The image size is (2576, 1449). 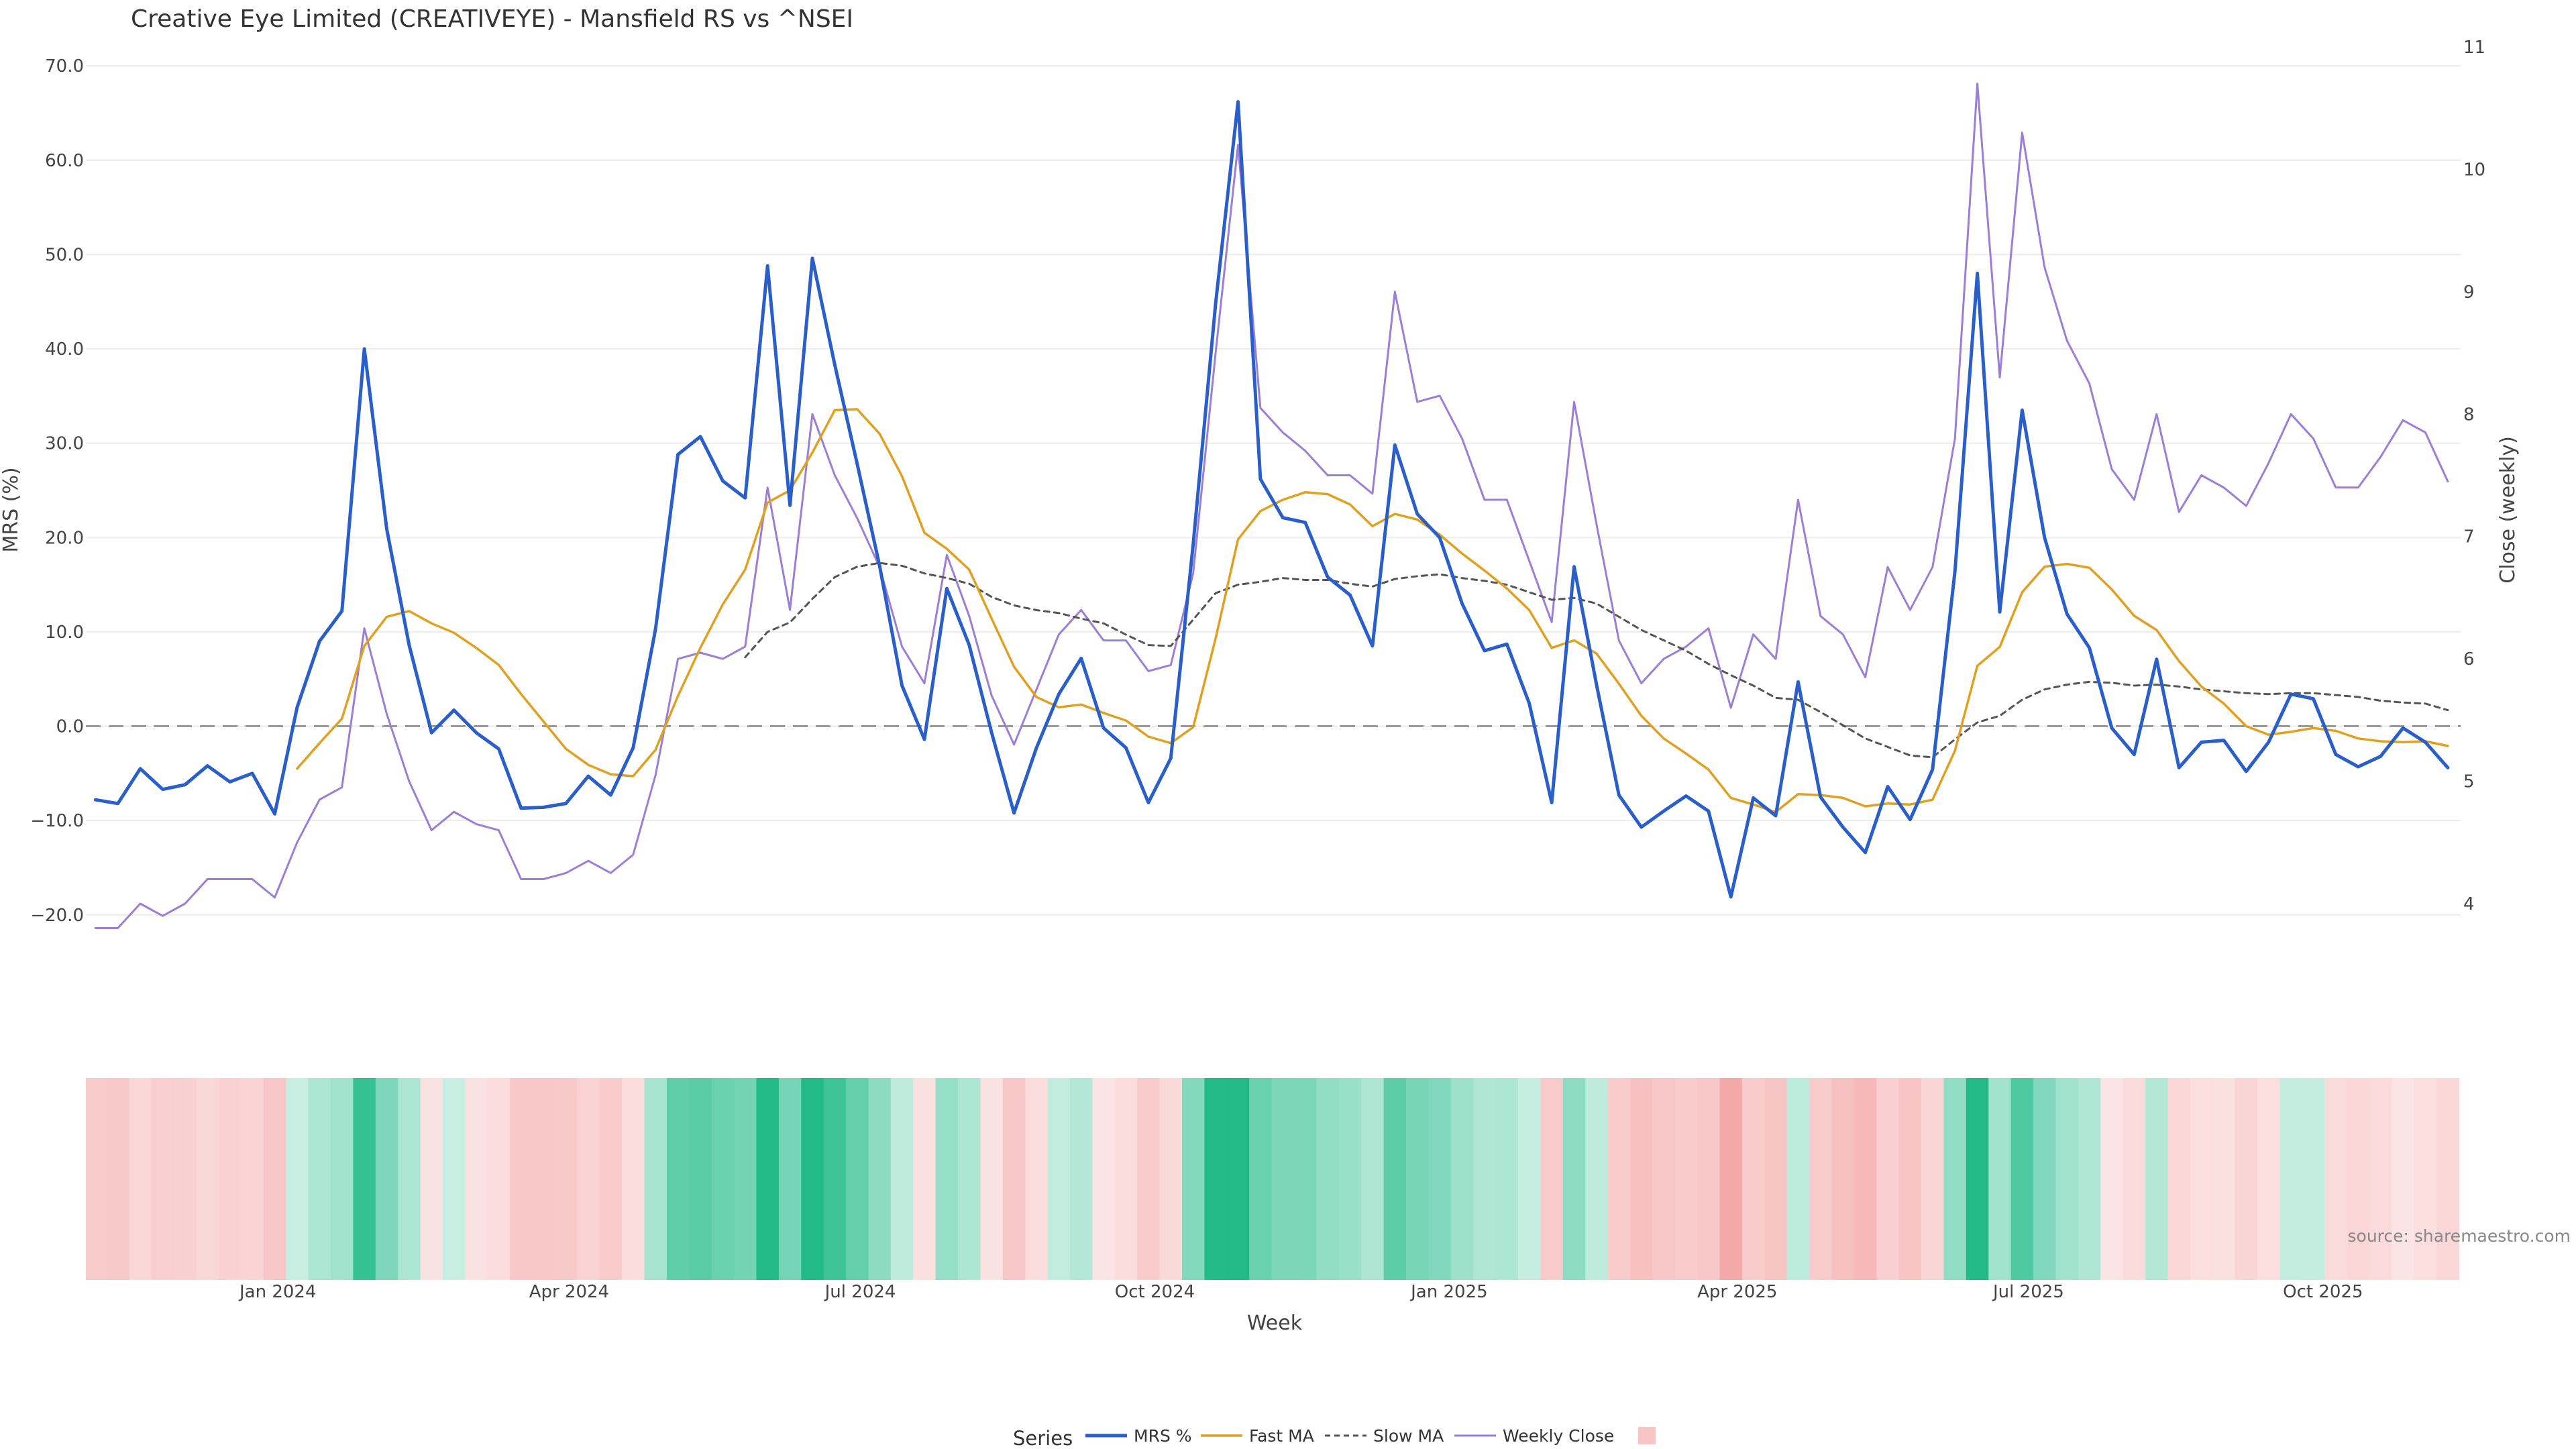 What do you see at coordinates (1275, 1323) in the screenshot?
I see `x-axis-title: Week` at bounding box center [1275, 1323].